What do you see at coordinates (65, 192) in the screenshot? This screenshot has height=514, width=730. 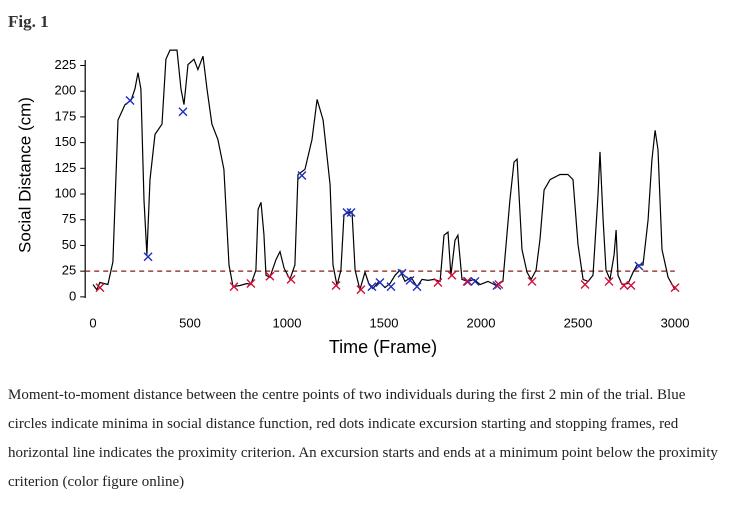 I see `y-tick-label: 100` at bounding box center [65, 192].